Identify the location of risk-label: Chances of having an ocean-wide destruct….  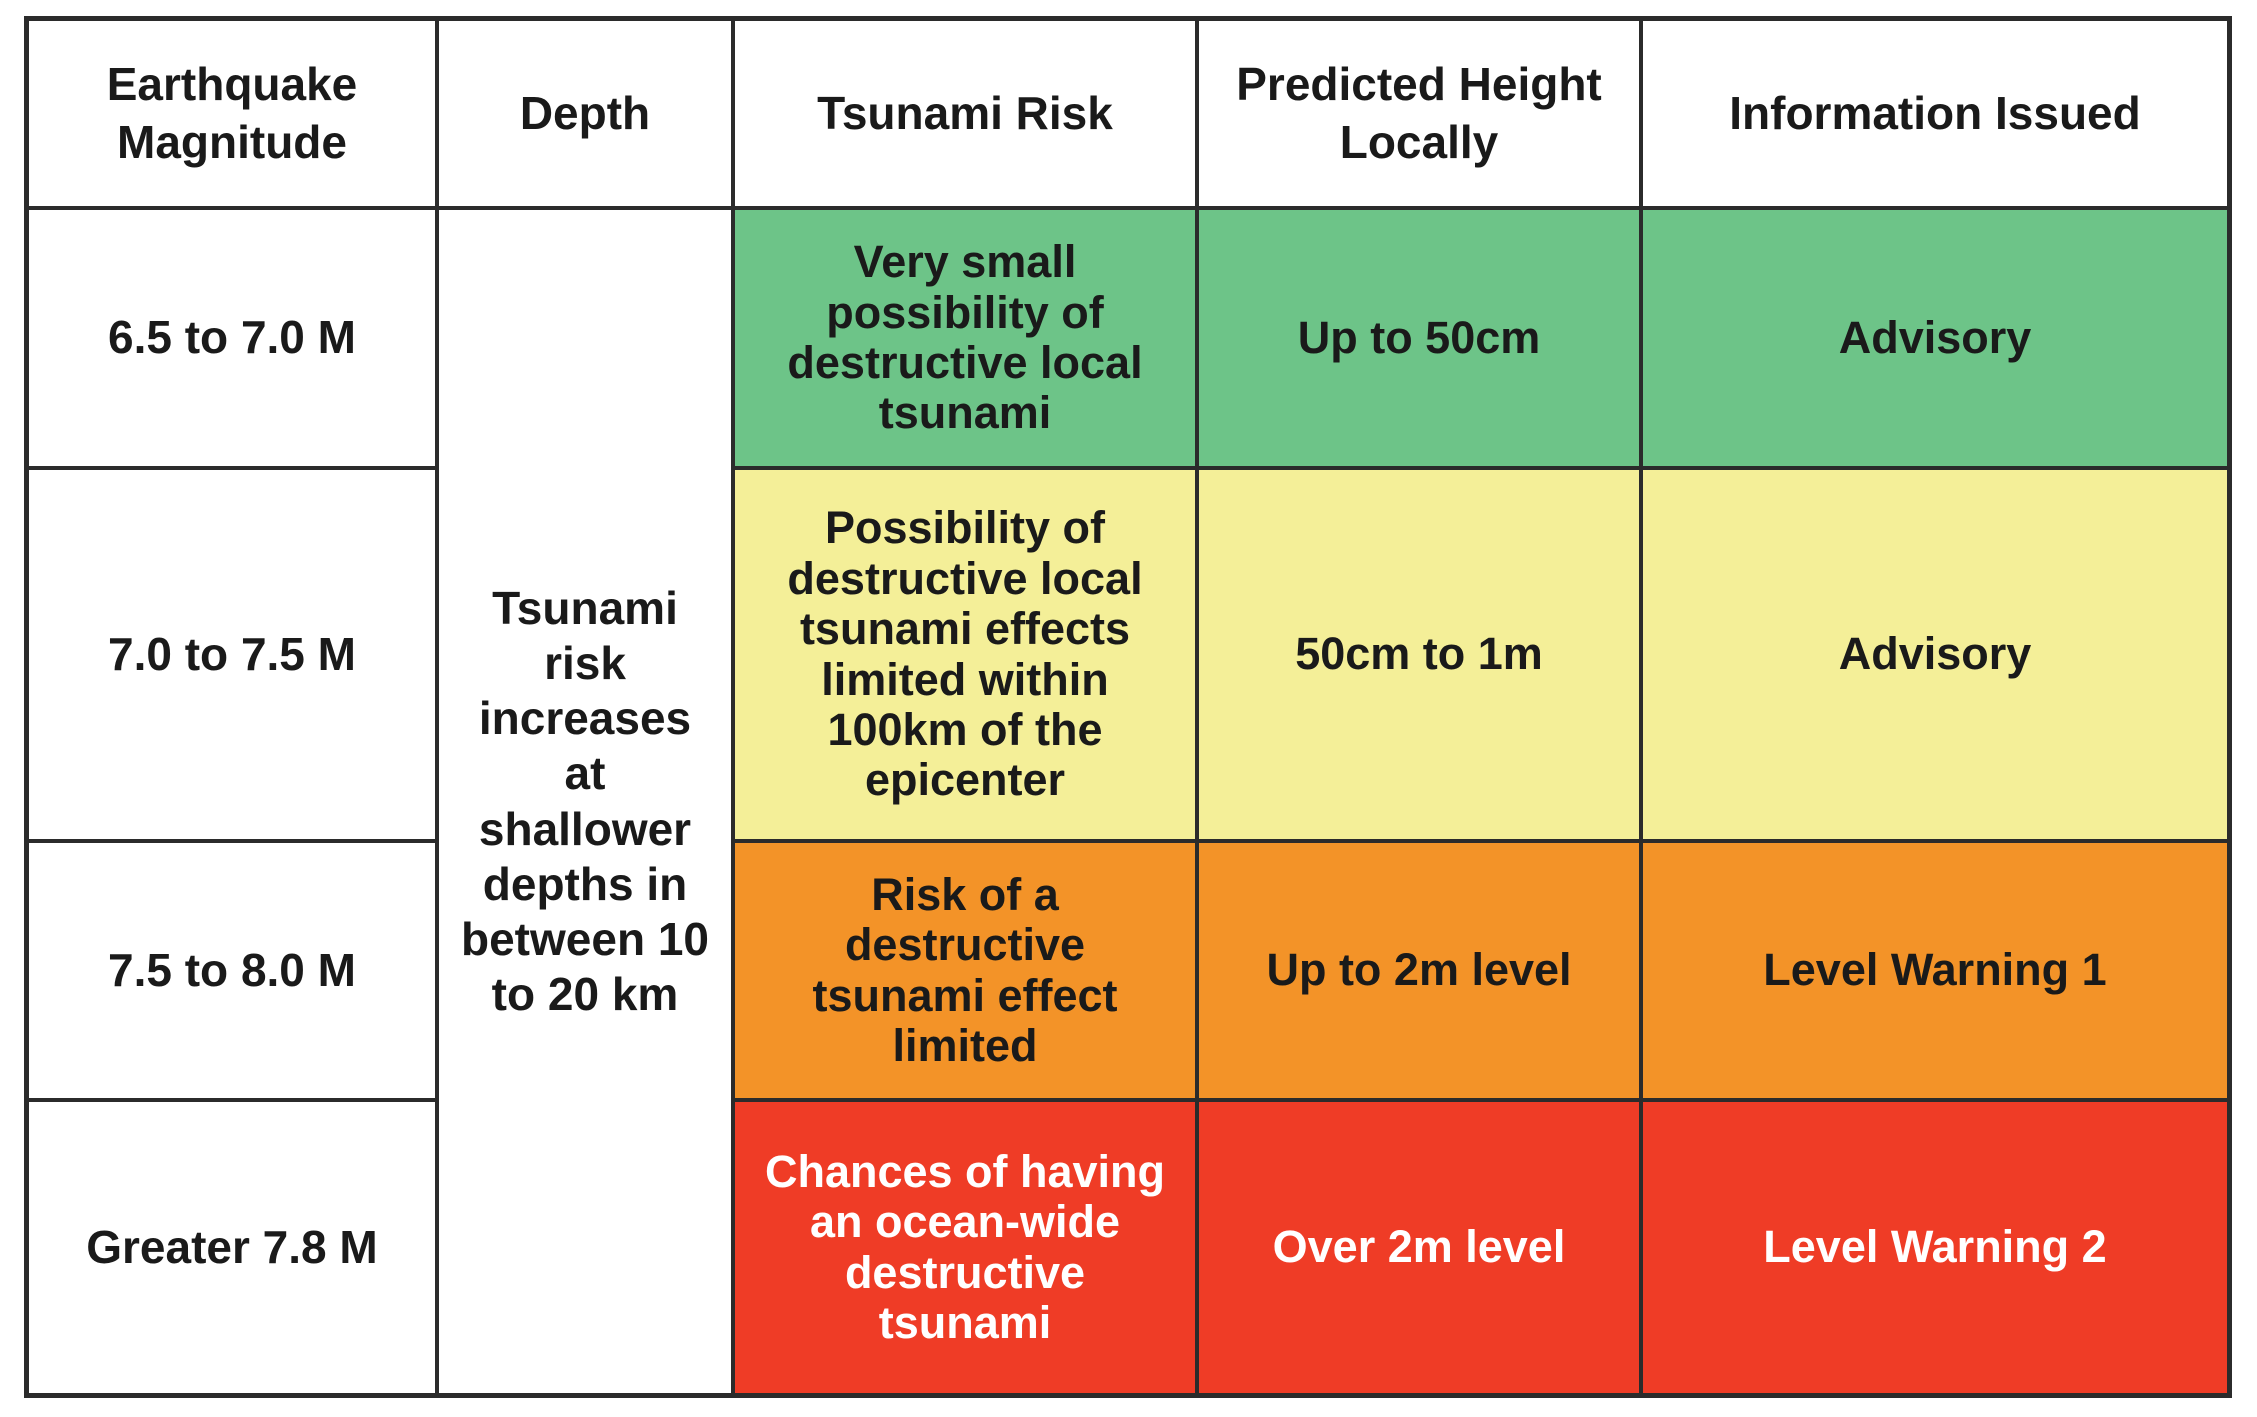
(965, 1246).